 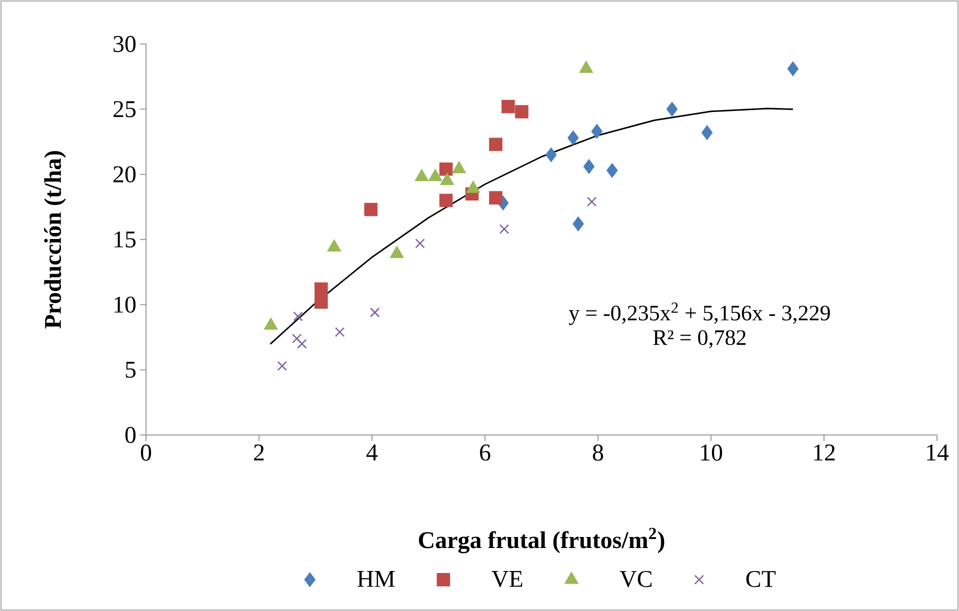 I want to click on x-tick-label: 4, so click(x=372, y=452).